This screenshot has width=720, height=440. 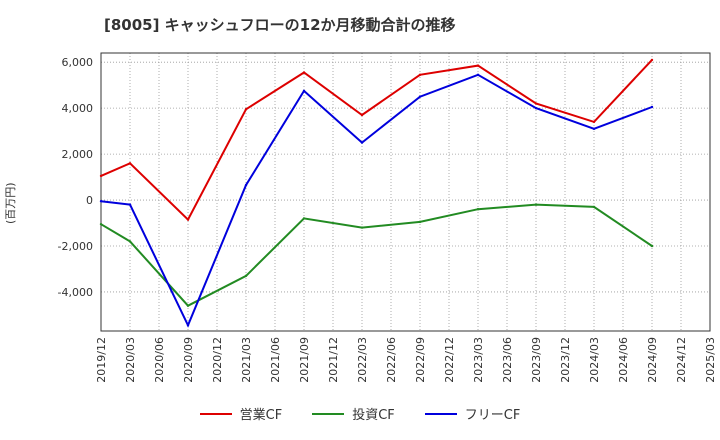 I want to click on y-tick-label: 2,000, so click(x=78, y=154).